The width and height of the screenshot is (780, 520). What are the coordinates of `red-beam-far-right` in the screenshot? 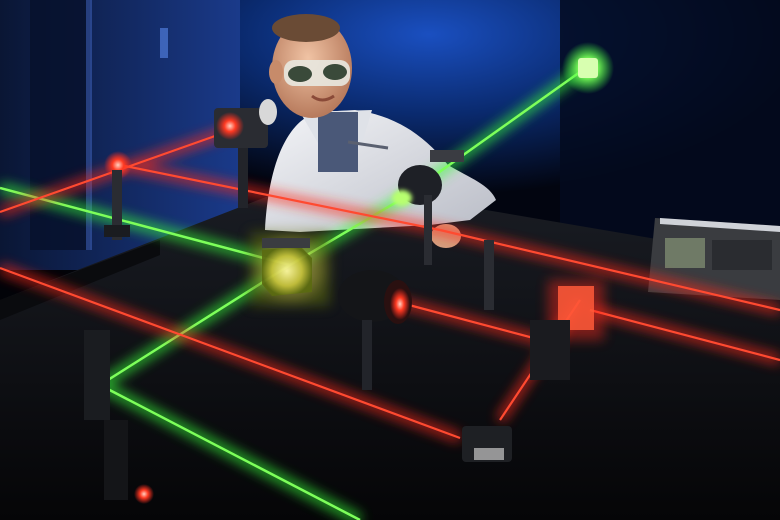 It's located at (684, 335).